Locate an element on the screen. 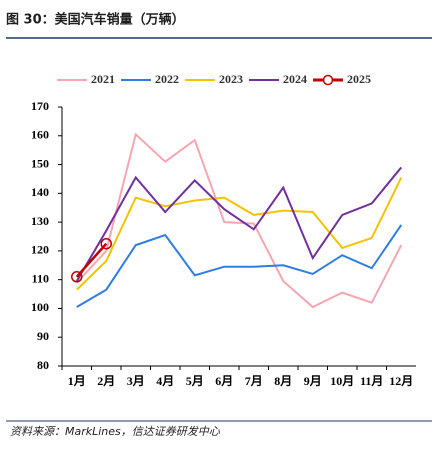  legend-label: 2025 is located at coordinates (359, 79).